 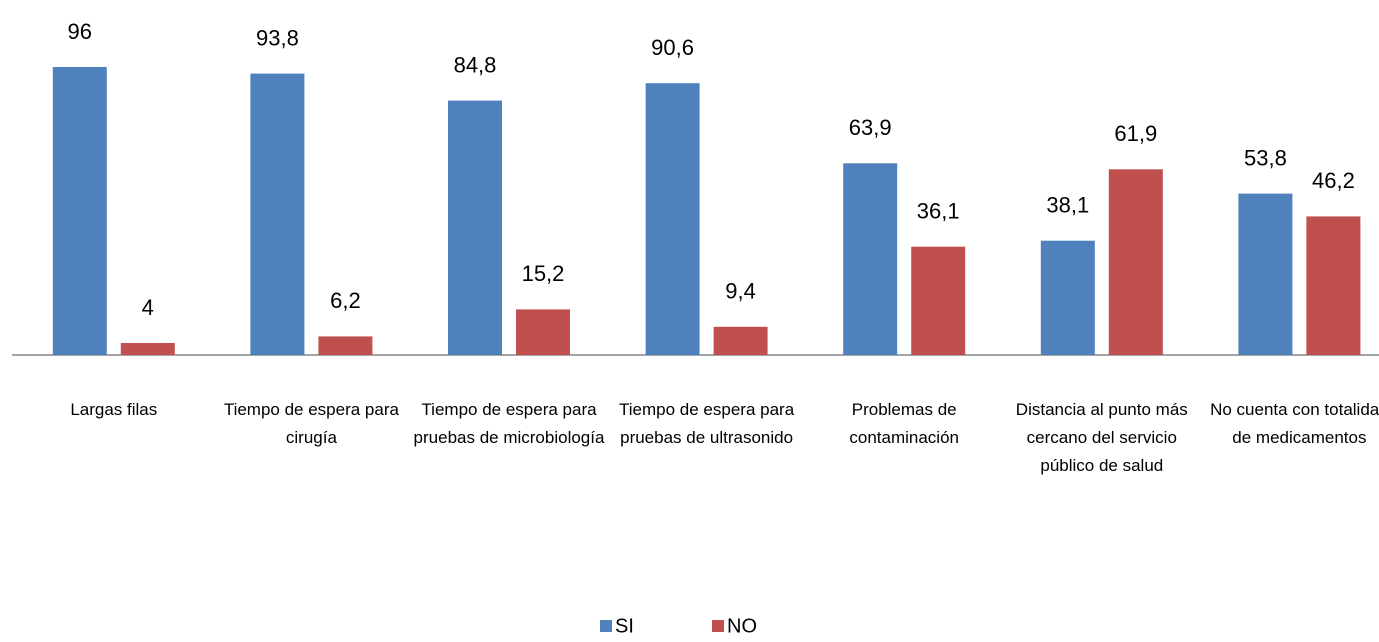 What do you see at coordinates (624, 626) in the screenshot?
I see `legend-label: SI` at bounding box center [624, 626].